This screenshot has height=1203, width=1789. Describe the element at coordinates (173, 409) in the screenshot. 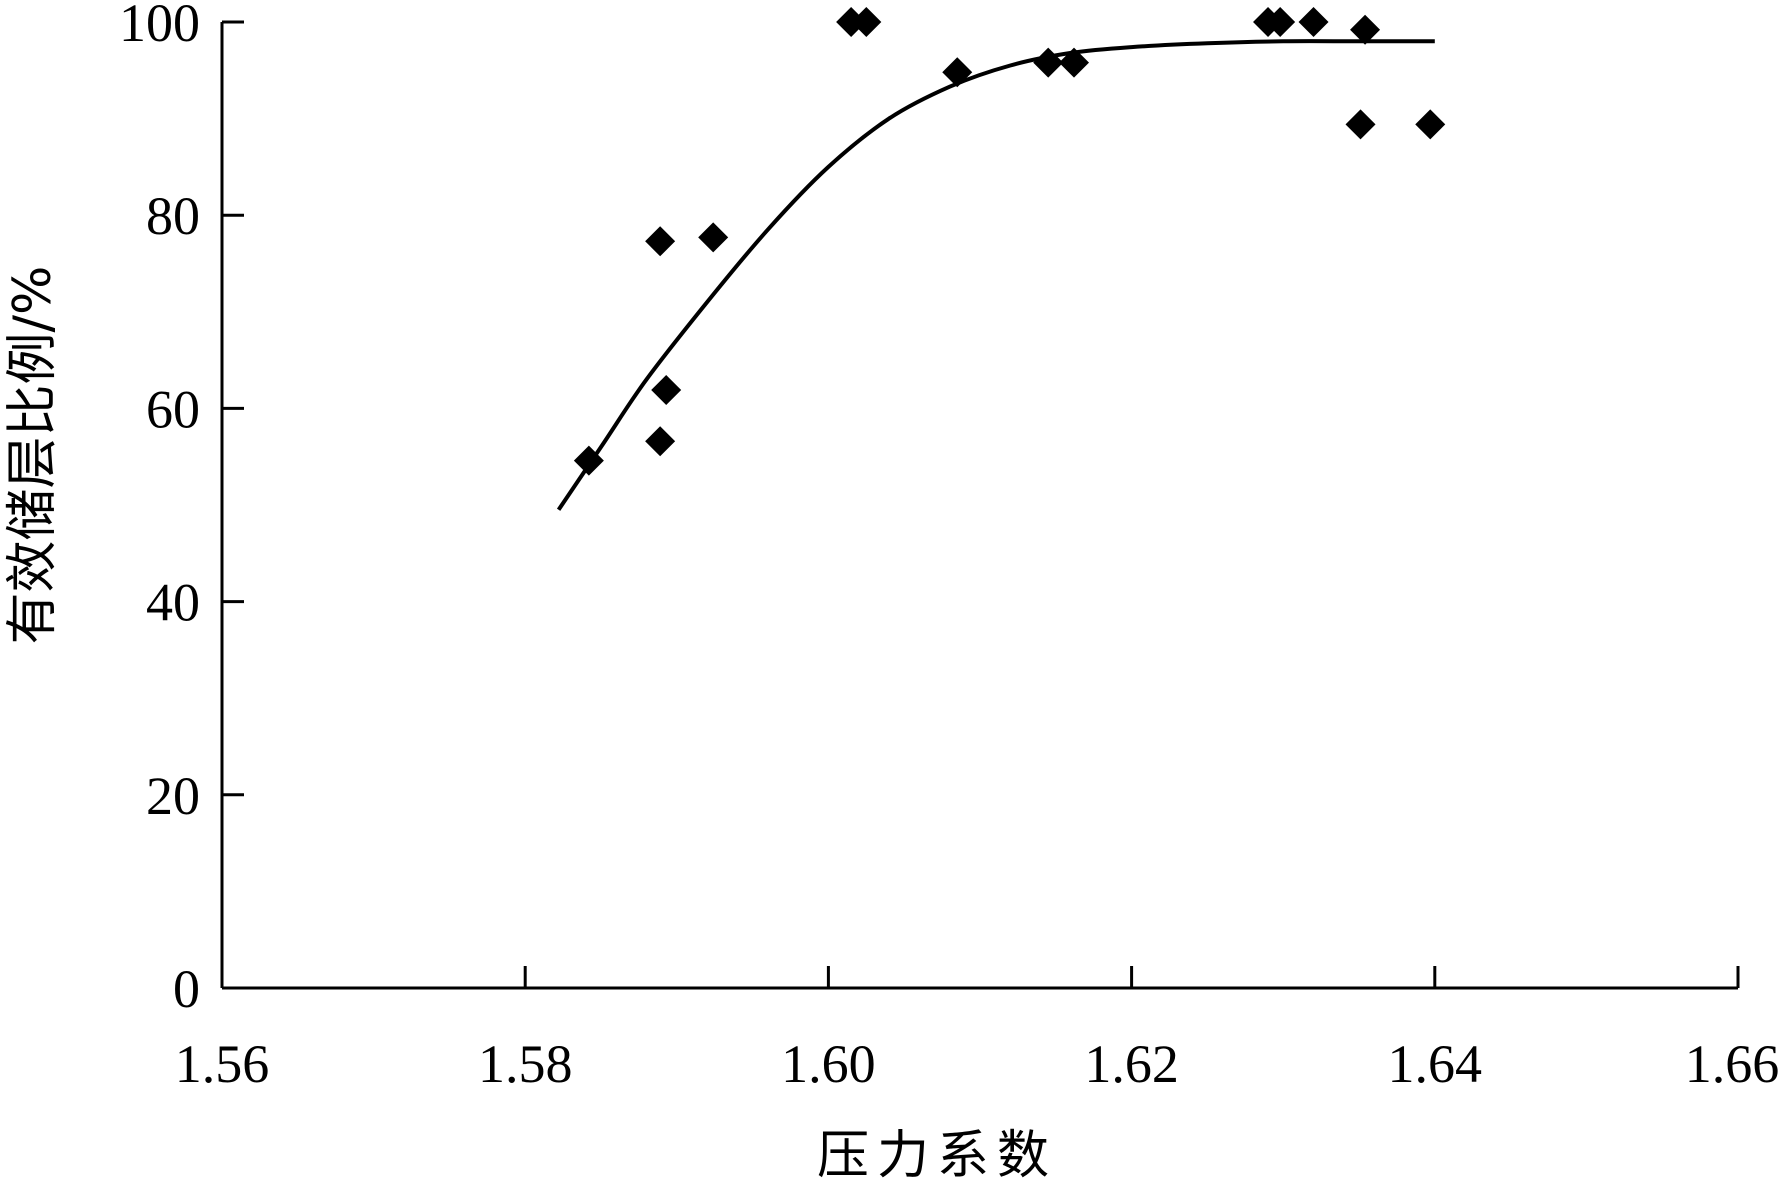

I see `y-tick-label: 60` at that location.